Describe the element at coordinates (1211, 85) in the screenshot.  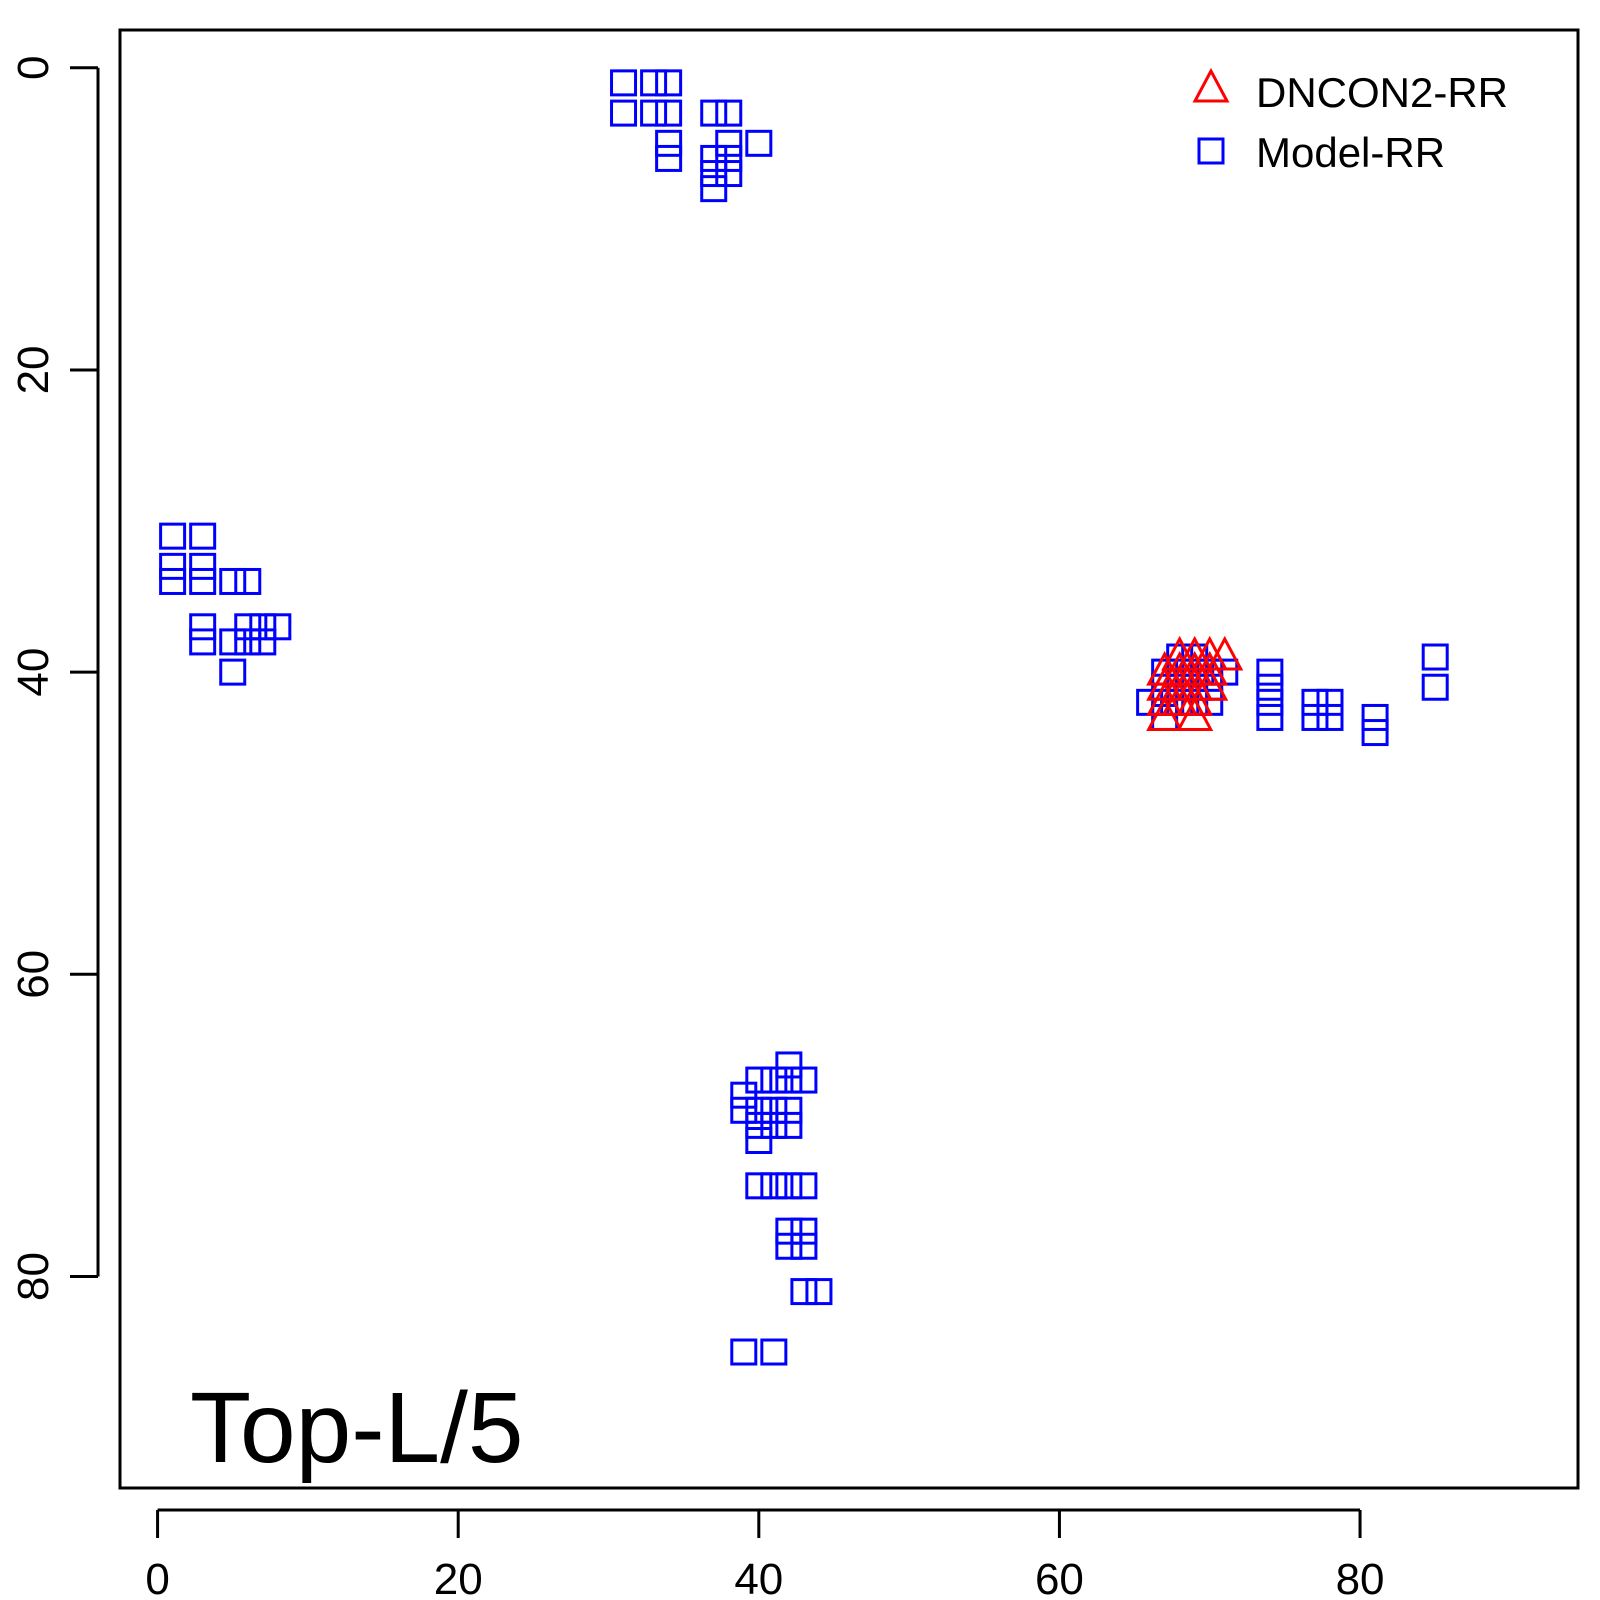
I see `legend-triangle-marker` at that location.